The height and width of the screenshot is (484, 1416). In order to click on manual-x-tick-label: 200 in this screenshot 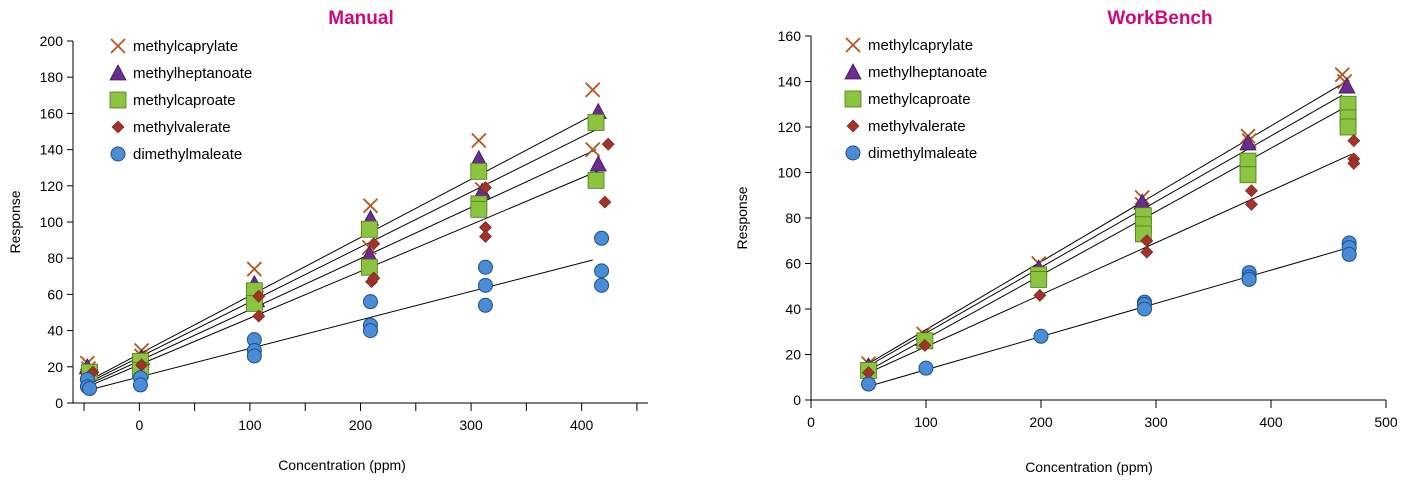, I will do `click(361, 425)`.